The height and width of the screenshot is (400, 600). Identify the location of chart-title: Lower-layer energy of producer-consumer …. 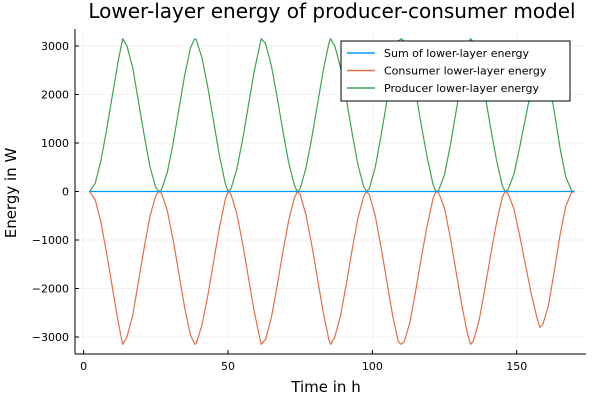
(331, 11).